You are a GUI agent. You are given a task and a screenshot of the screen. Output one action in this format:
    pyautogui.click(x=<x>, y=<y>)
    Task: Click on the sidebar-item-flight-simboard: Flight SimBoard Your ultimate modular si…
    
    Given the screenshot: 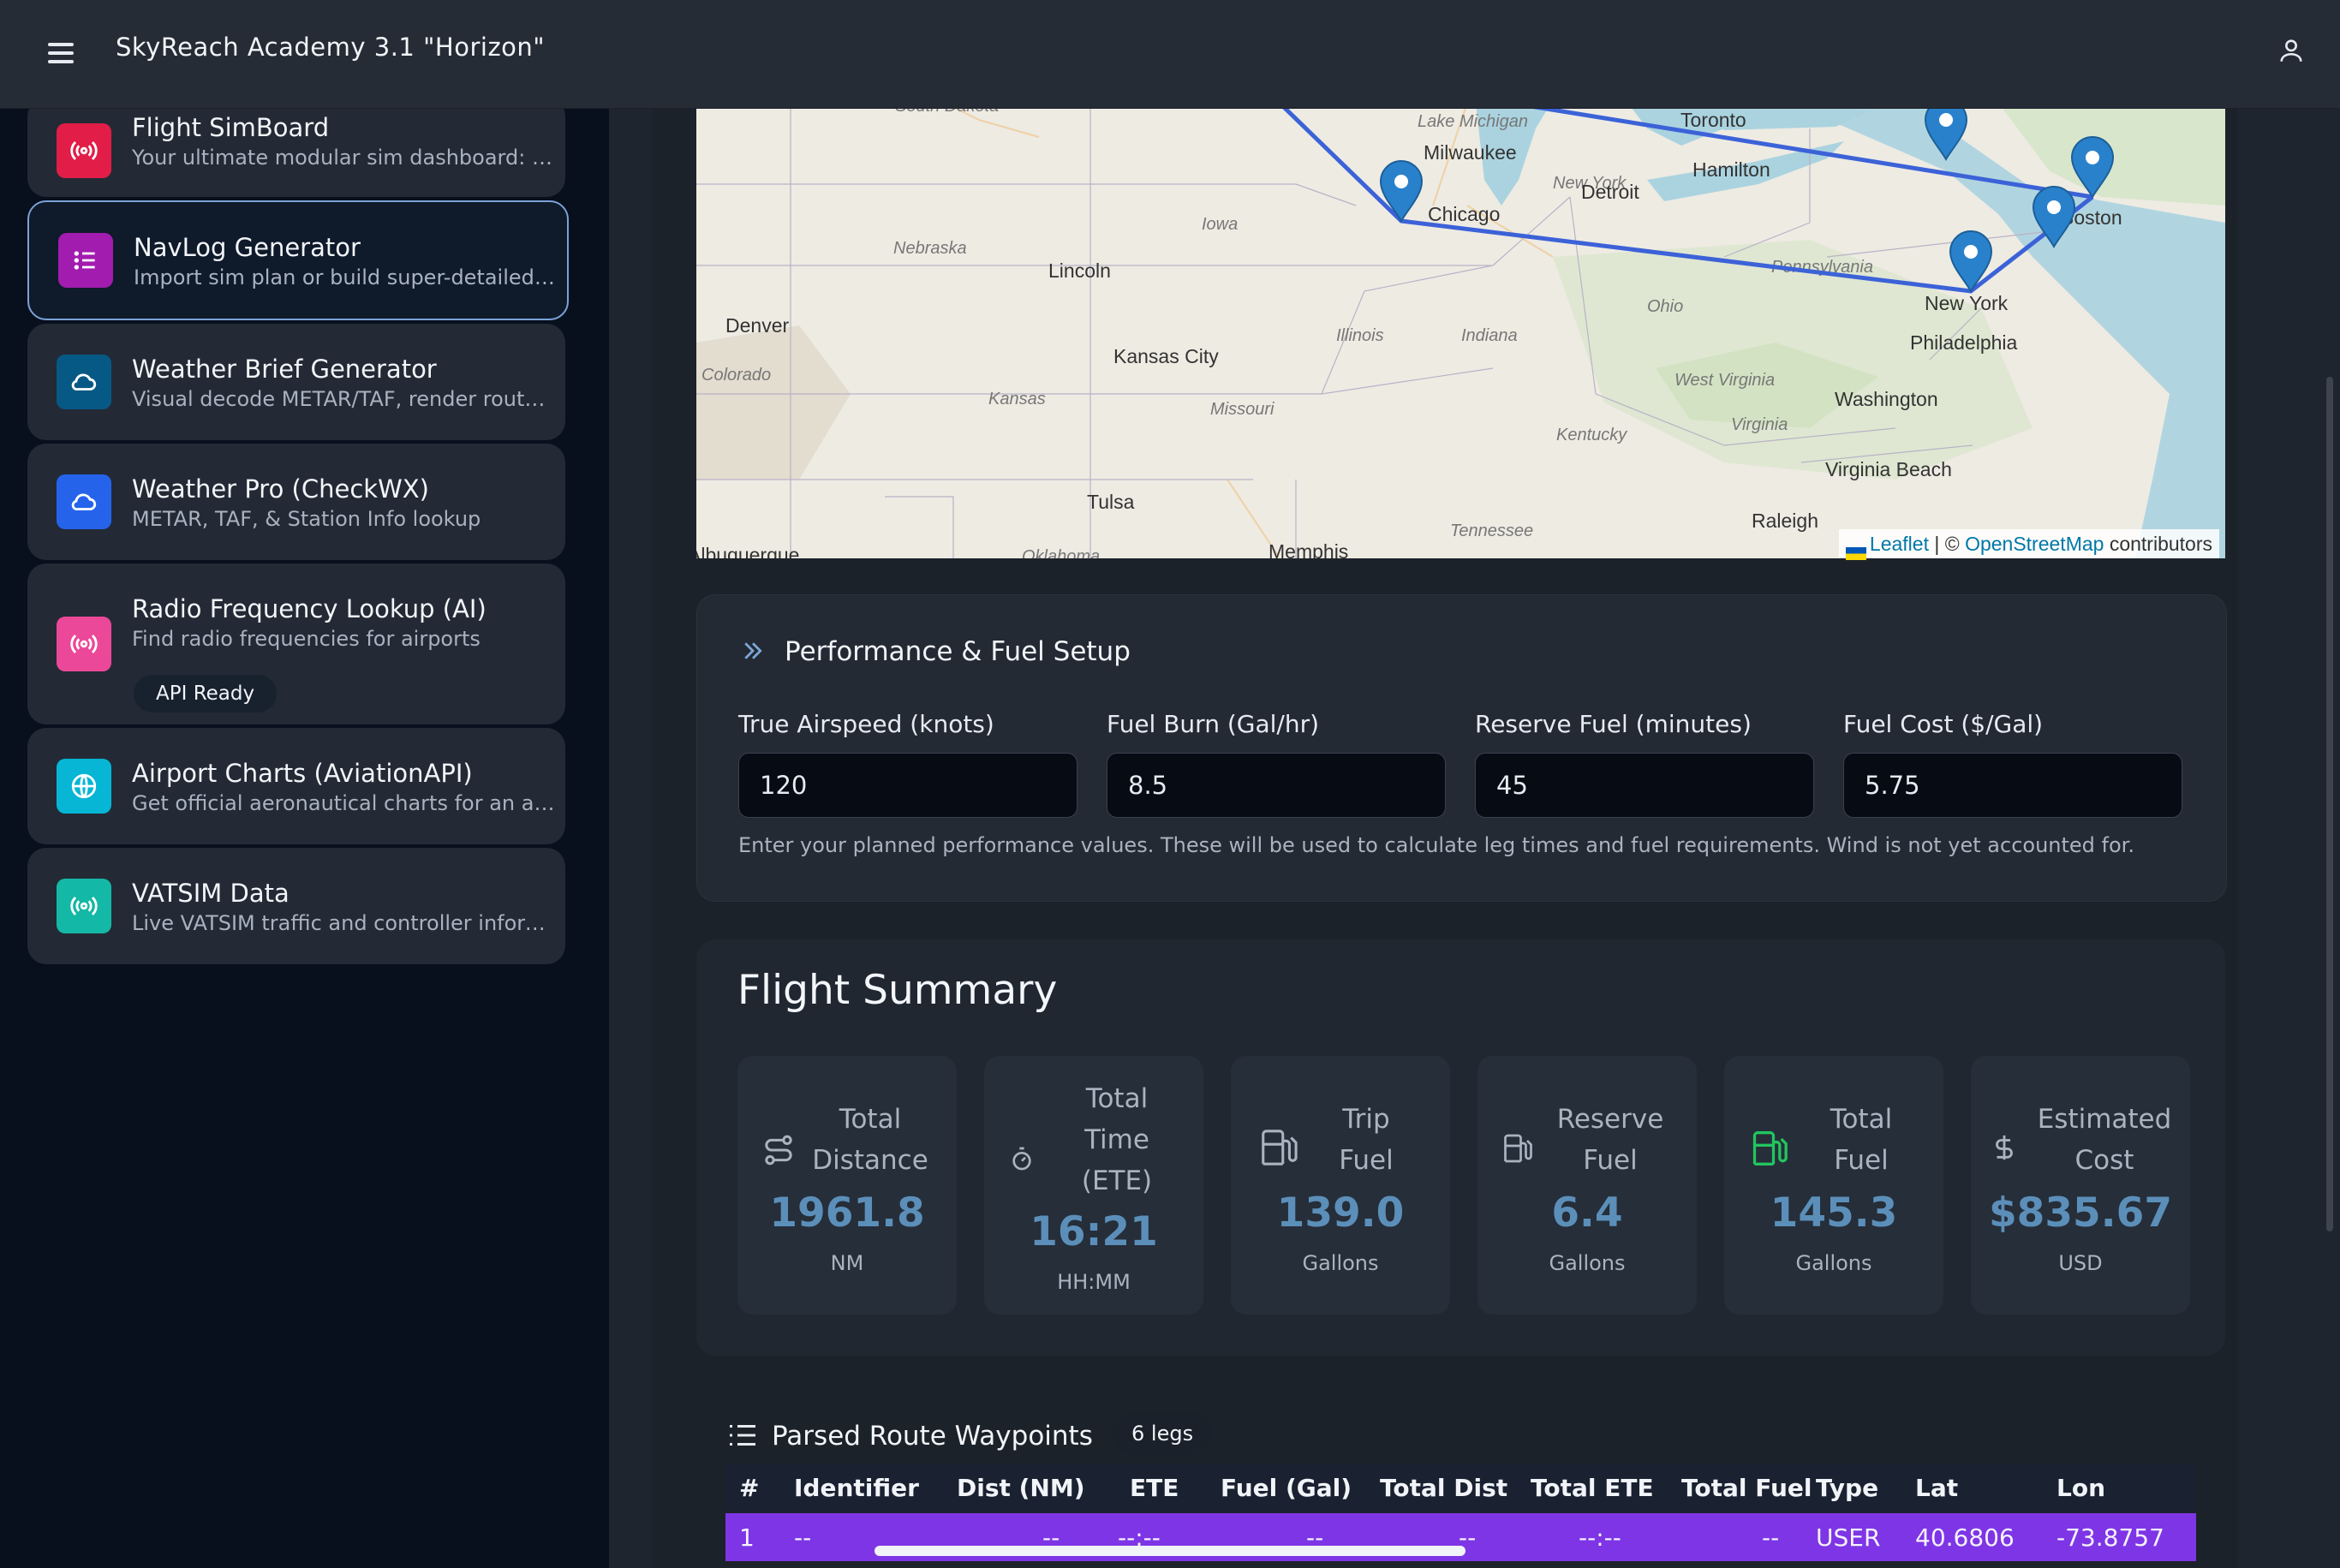 What is the action you would take?
    pyautogui.click(x=296, y=147)
    